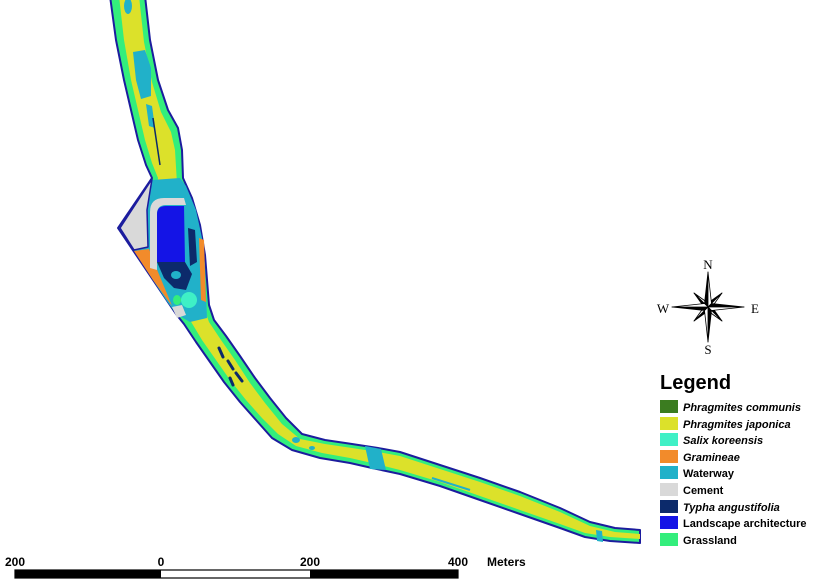 The width and height of the screenshot is (823, 581). Describe the element at coordinates (737, 425) in the screenshot. I see `legend-label: Phragmites japonica` at that location.